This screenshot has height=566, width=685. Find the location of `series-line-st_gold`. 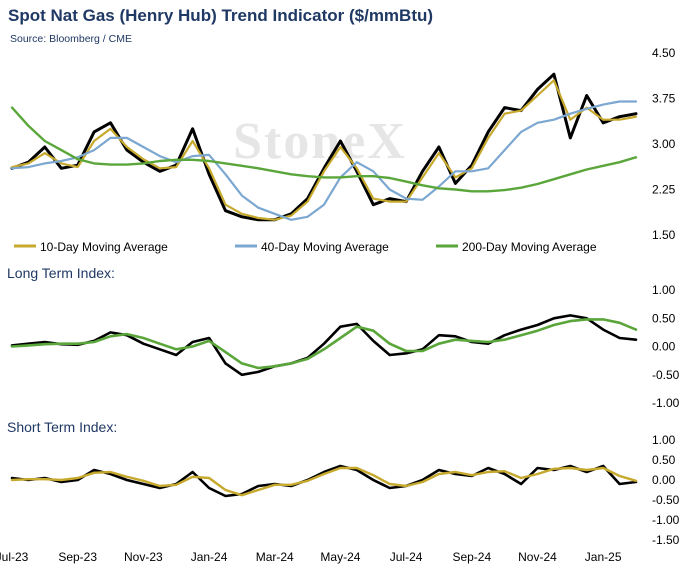

series-line-st_gold is located at coordinates (324, 481).